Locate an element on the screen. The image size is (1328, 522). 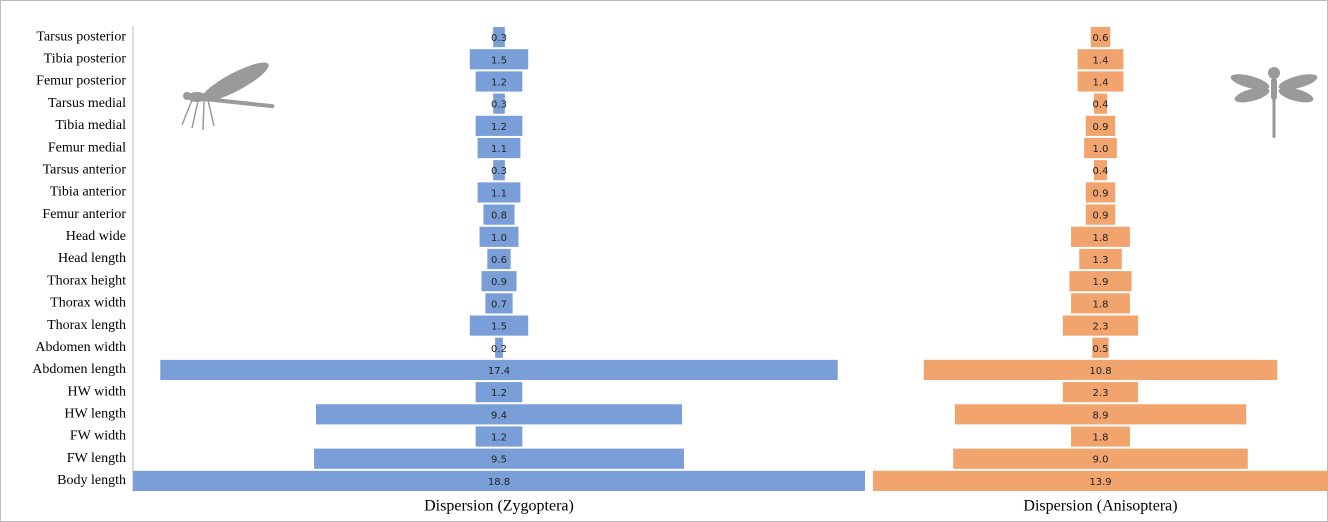
value-label: 9.4 is located at coordinates (499, 415).